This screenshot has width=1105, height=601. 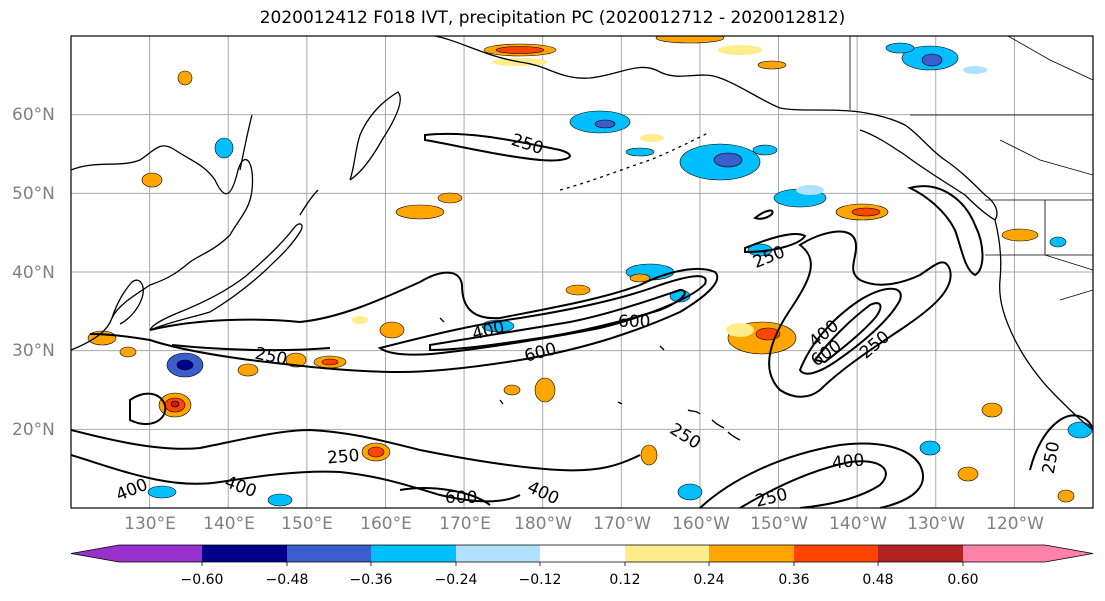 What do you see at coordinates (779, 524) in the screenshot?
I see `lon-label: 150°W` at bounding box center [779, 524].